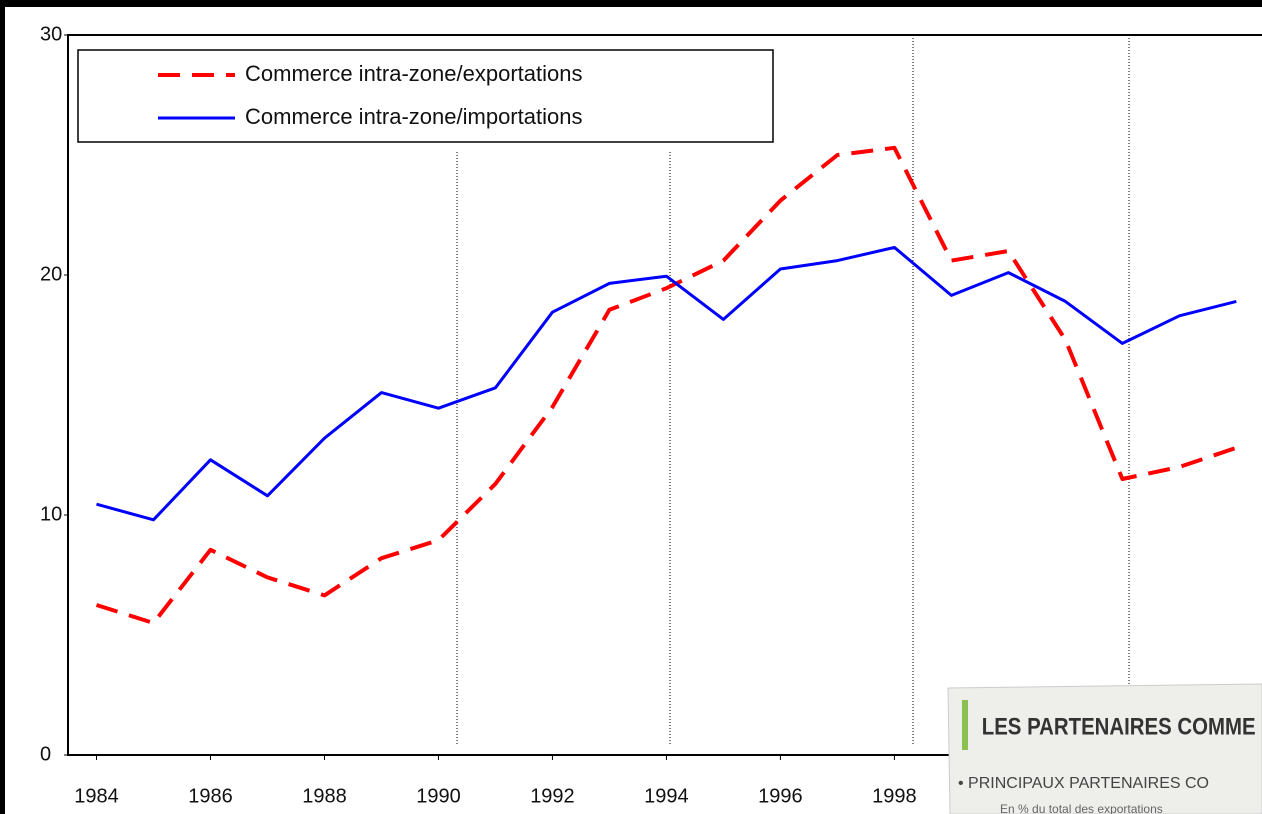 This screenshot has height=814, width=1262. I want to click on y-tick-label: 20, so click(51, 274).